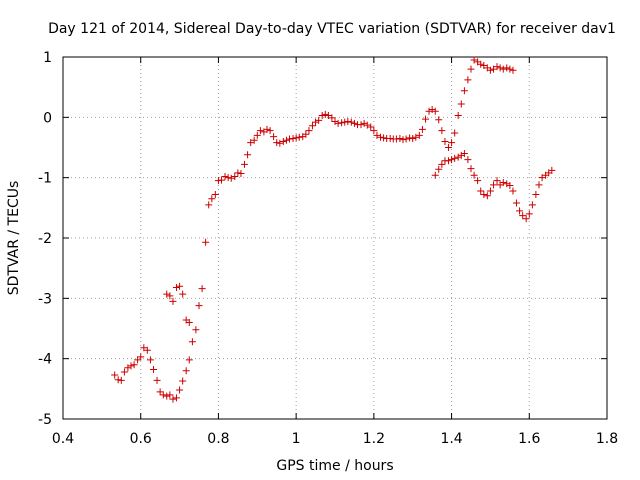  I want to click on x-tick-label: 1.8, so click(607, 439).